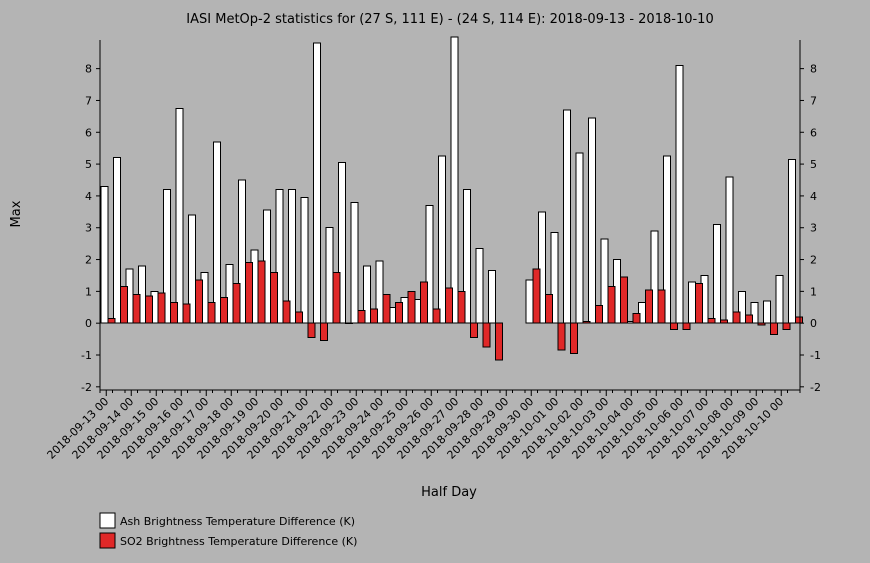  What do you see at coordinates (449, 492) in the screenshot?
I see `x-axis-label: Half Day` at bounding box center [449, 492].